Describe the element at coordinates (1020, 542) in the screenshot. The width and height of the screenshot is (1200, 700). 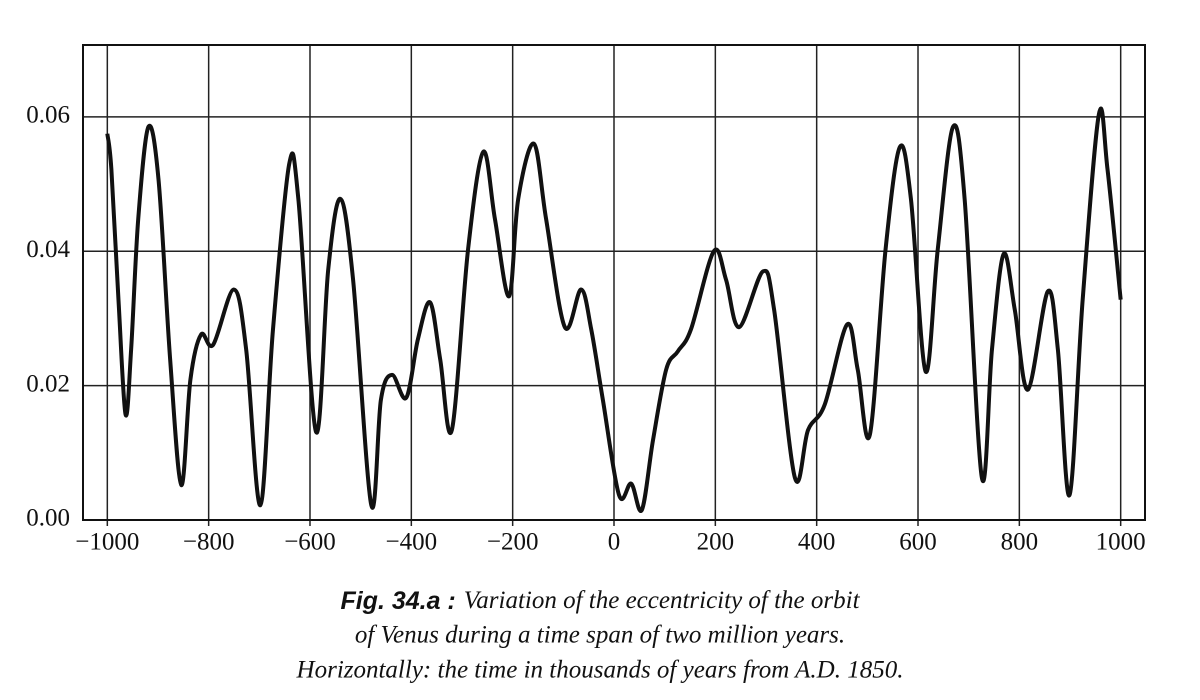
I see `x-tick-label: 800` at that location.